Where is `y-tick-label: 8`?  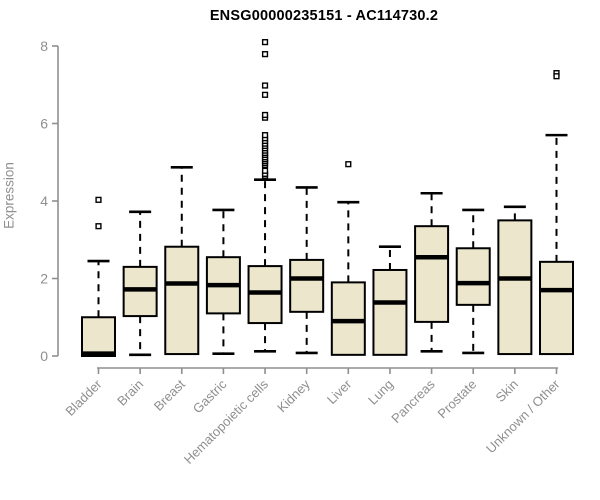
y-tick-label: 8 is located at coordinates (44, 46).